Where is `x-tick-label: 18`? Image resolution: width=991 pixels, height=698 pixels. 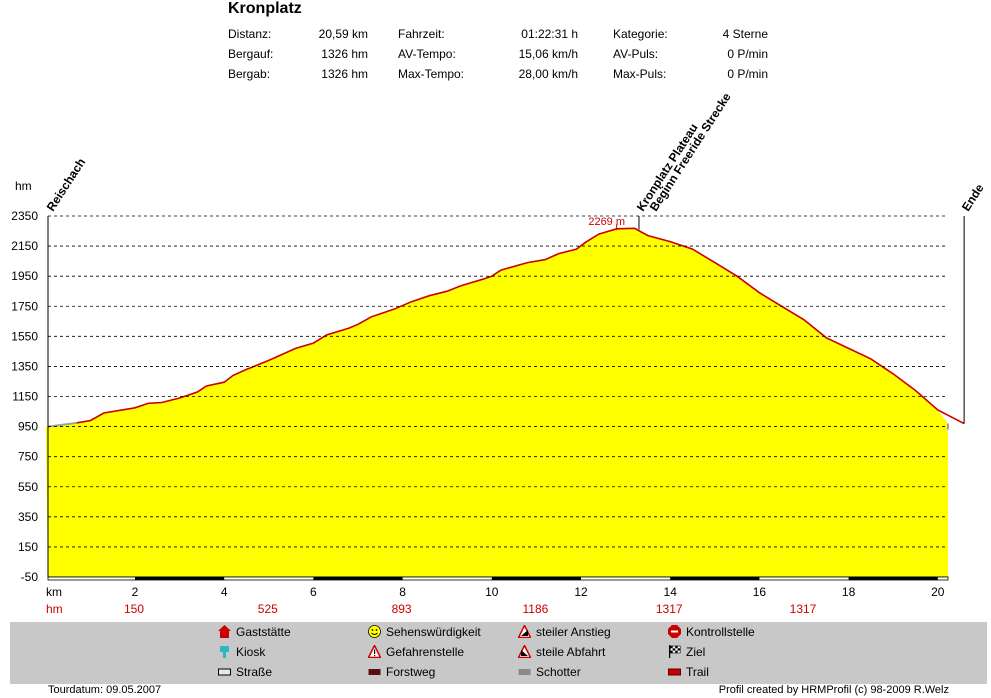
x-tick-label: 18 is located at coordinates (849, 592).